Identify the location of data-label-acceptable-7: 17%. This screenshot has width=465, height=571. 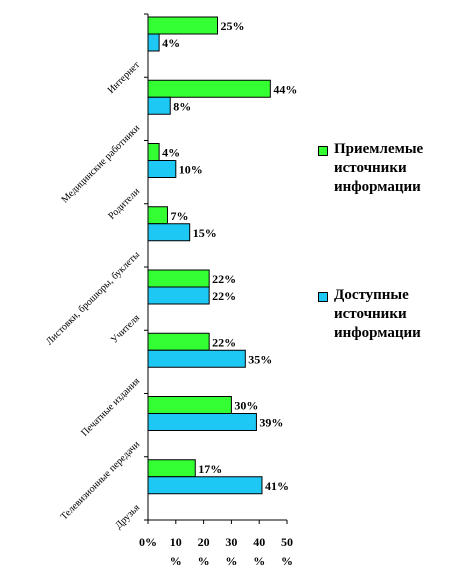
(210, 469).